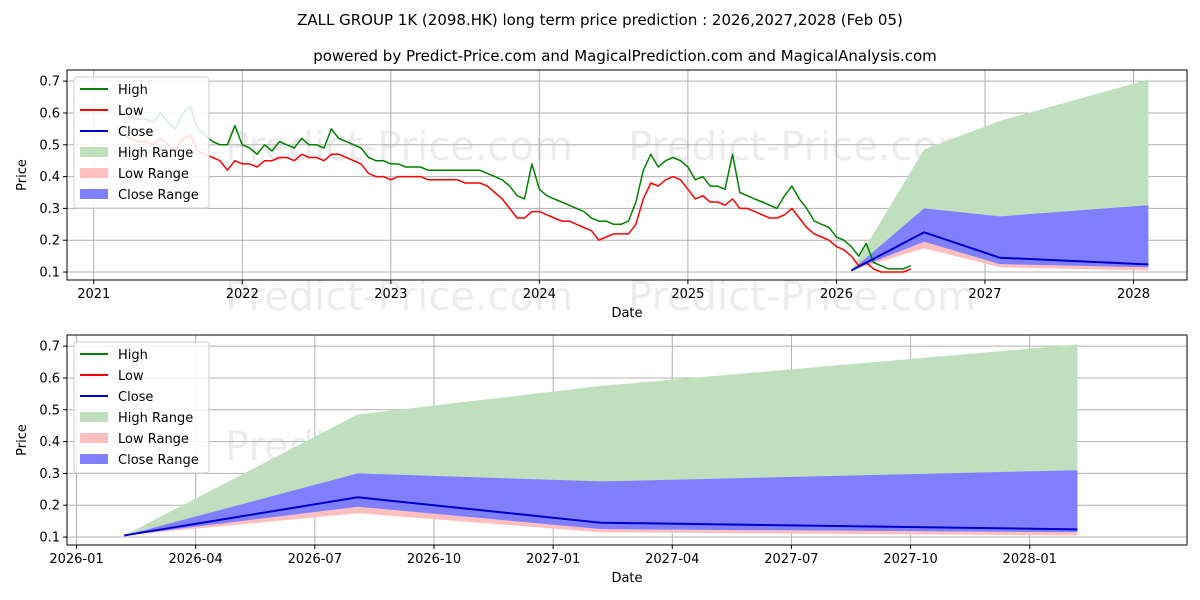  What do you see at coordinates (984, 294) in the screenshot?
I see `x-tick-label: 2027` at bounding box center [984, 294].